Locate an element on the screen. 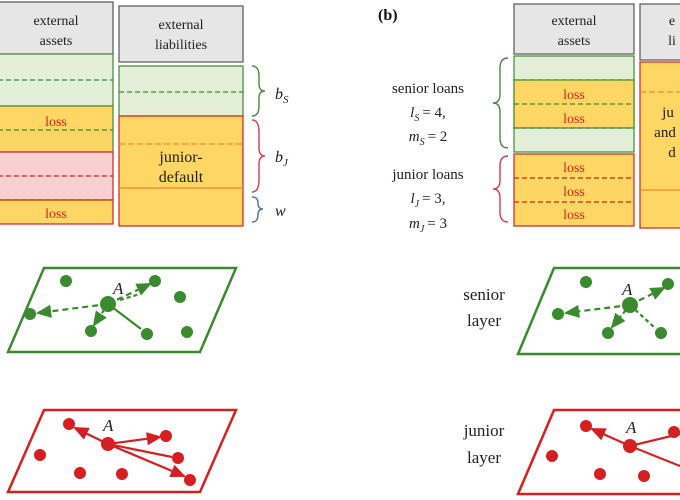 Image resolution: width=680 pixels, height=500 pixels. panel-a-assets-header-2: assets is located at coordinates (56, 41).